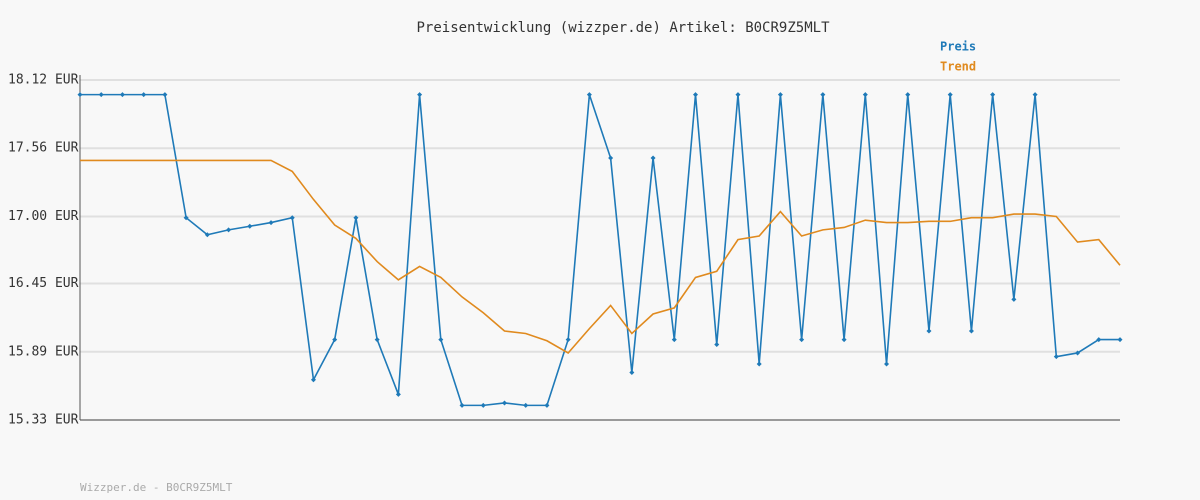 Image resolution: width=1200 pixels, height=500 pixels. Describe the element at coordinates (958, 47) in the screenshot. I see `legend-label: Preis` at that location.